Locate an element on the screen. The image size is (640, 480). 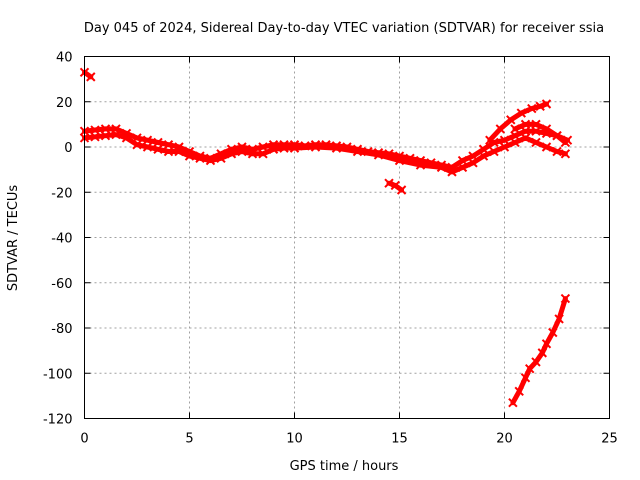
series-outlier-15h is located at coordinates (395, 186).